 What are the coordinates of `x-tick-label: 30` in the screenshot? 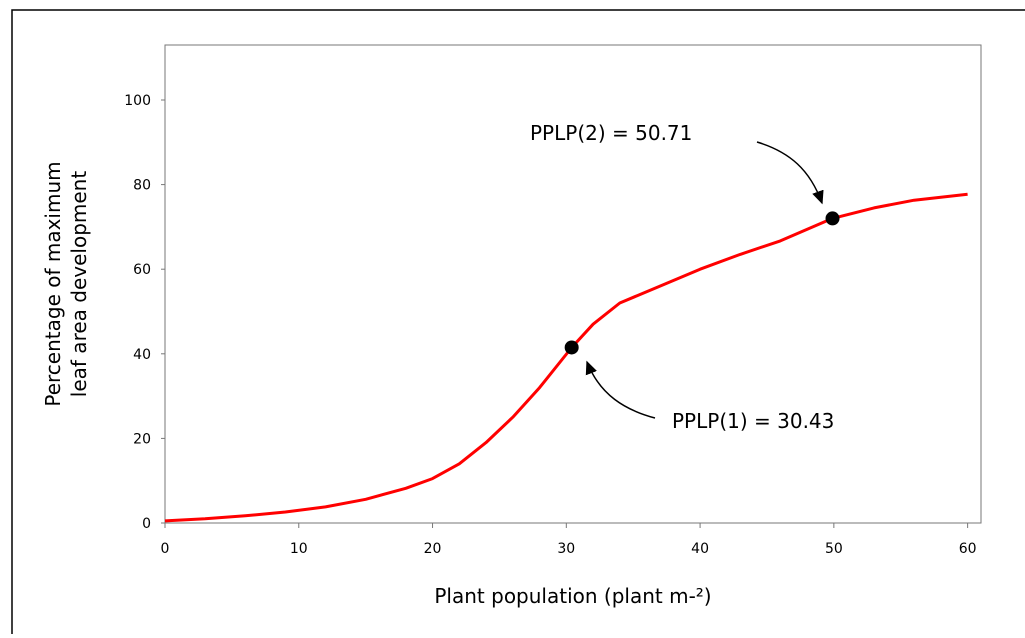 It's located at (566, 549).